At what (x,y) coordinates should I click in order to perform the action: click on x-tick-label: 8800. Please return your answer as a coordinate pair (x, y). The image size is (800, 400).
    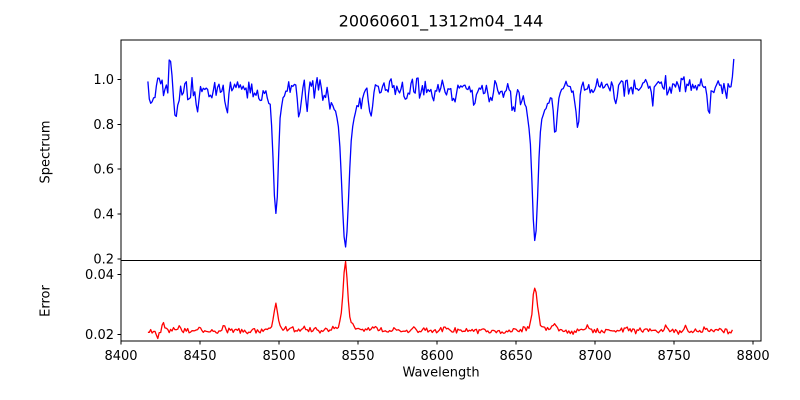
    Looking at the image, I should click on (753, 356).